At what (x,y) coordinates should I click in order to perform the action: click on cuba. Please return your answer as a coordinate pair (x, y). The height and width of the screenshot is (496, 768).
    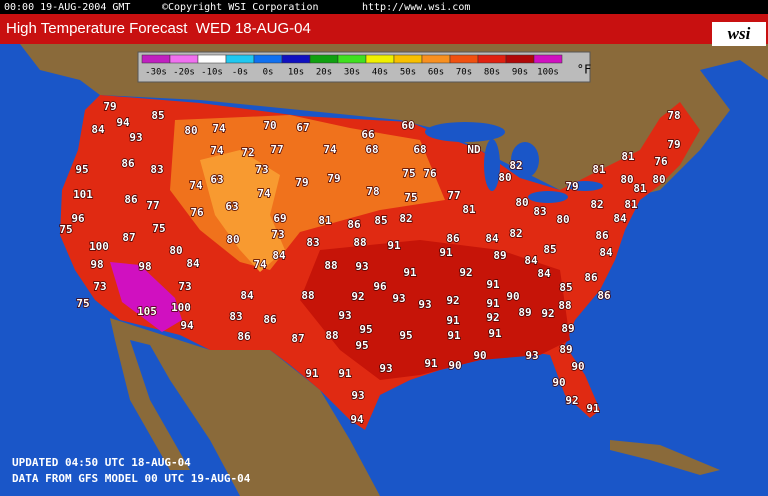
    Looking at the image, I should click on (665, 457).